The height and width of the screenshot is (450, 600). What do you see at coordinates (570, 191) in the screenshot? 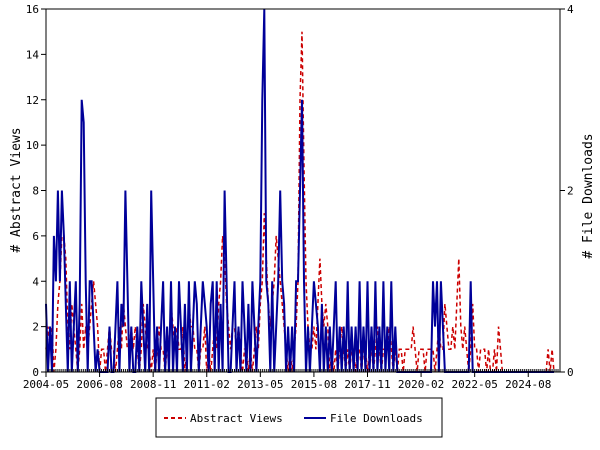
I see `y-right-tick-label: 2` at bounding box center [570, 191].